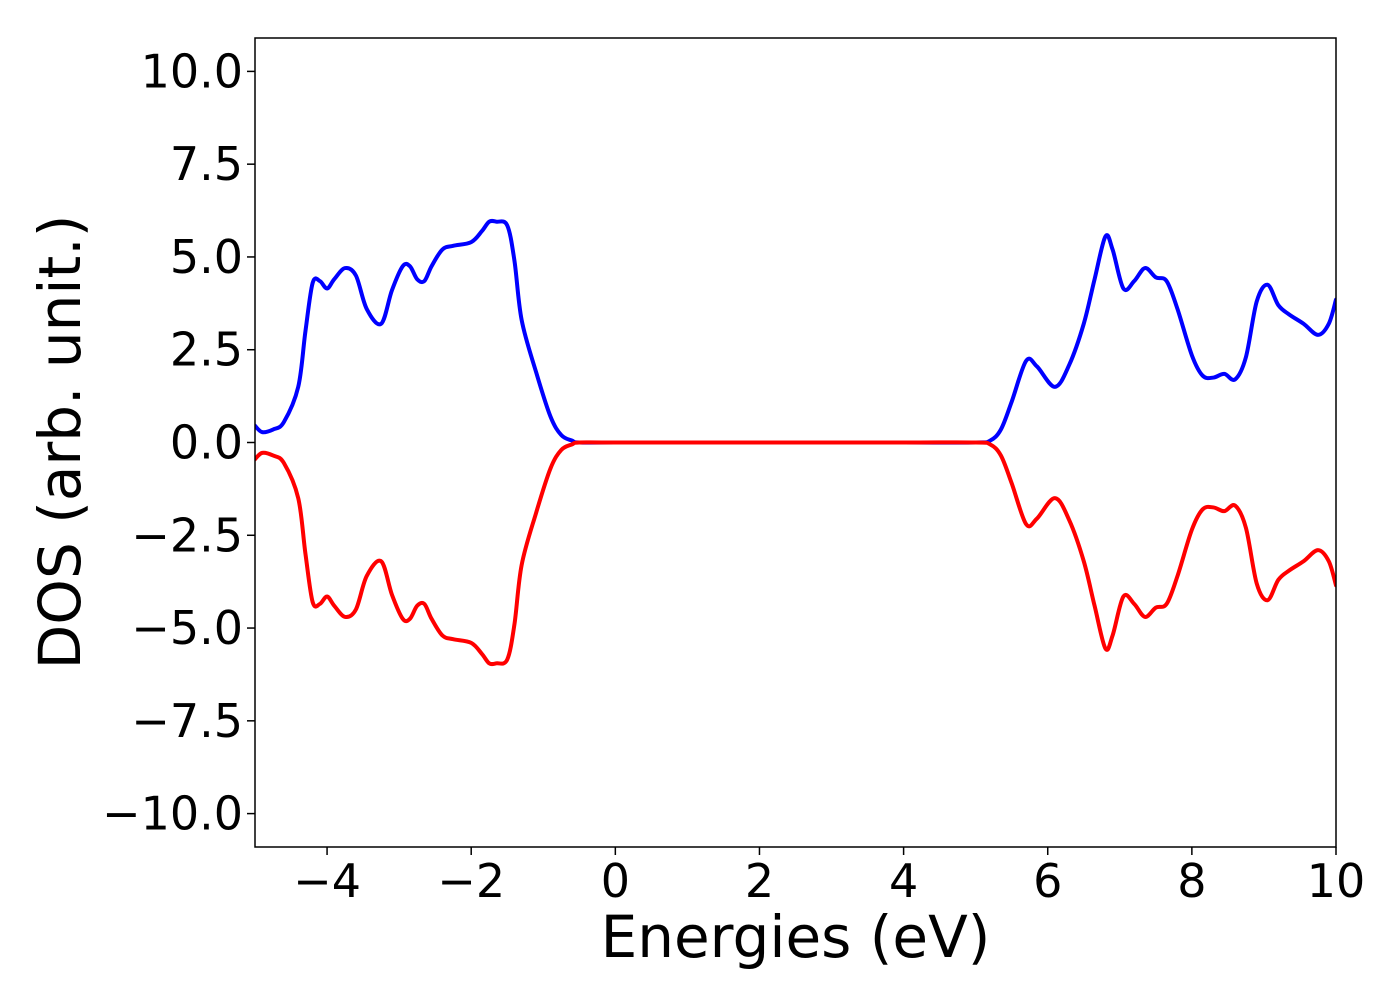  What do you see at coordinates (172, 814) in the screenshot?
I see `y-tick-label: −10.0` at bounding box center [172, 814].